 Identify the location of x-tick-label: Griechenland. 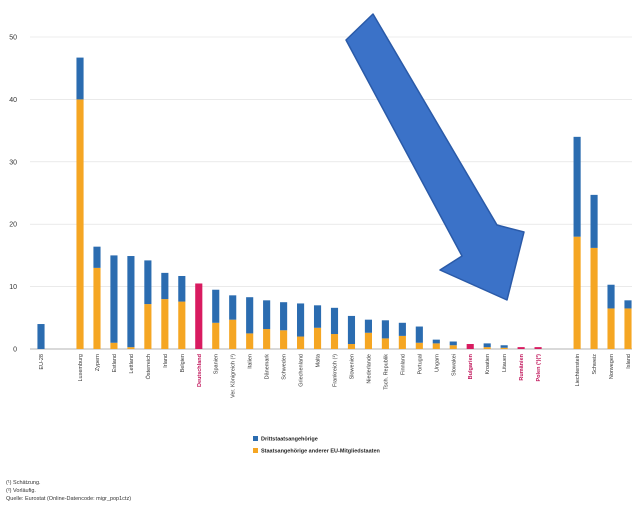
(302, 370).